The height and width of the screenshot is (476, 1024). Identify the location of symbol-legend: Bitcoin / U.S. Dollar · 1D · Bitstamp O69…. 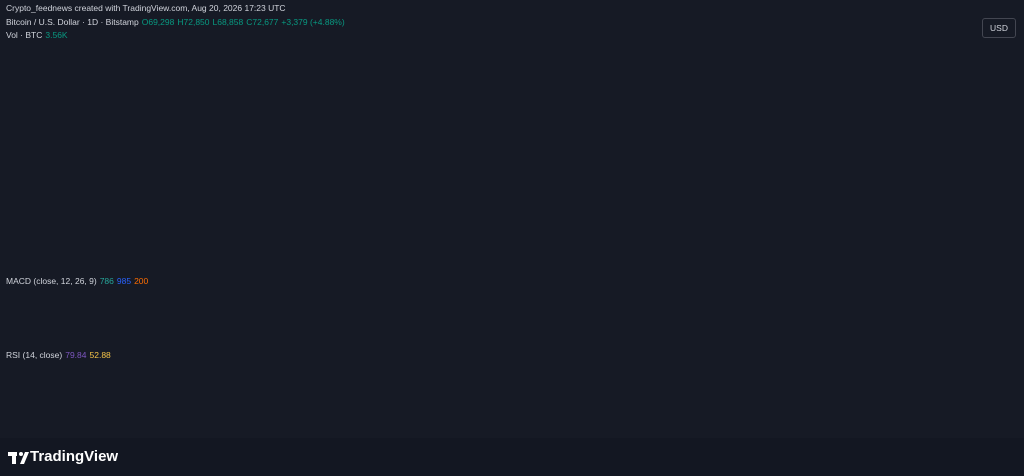
(175, 22).